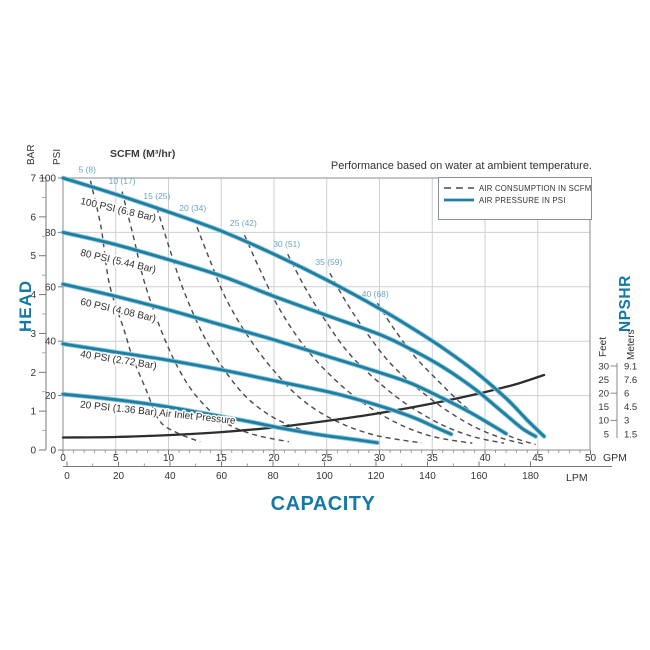 The width and height of the screenshot is (650, 650). I want to click on legend-label-pressure: AIR PRESSURE IN PSI, so click(522, 200).